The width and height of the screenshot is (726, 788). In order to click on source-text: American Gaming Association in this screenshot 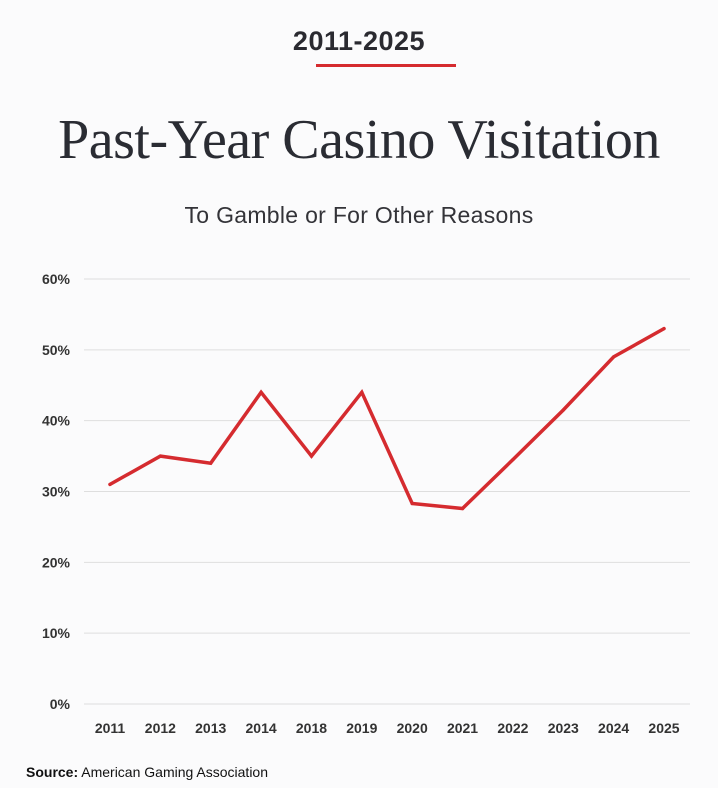, I will do `click(175, 772)`.